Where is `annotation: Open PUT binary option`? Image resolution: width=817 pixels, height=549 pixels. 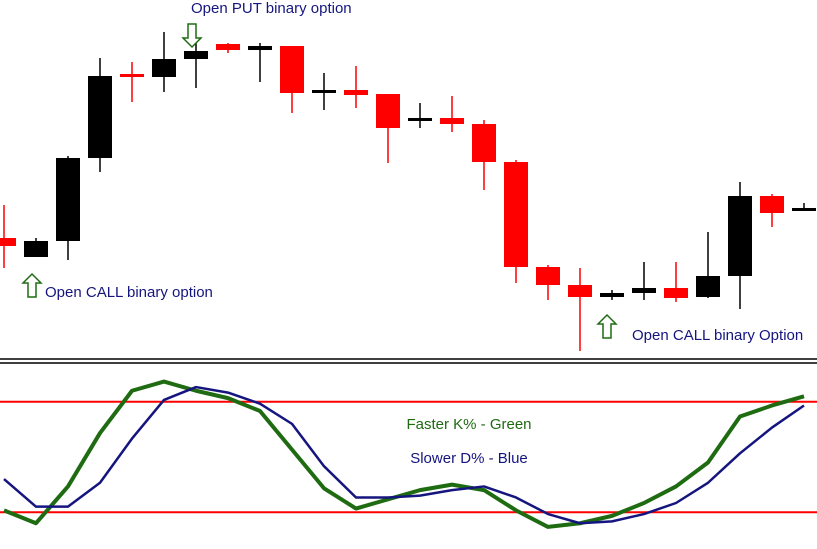
annotation: Open PUT binary option is located at coordinates (271, 8).